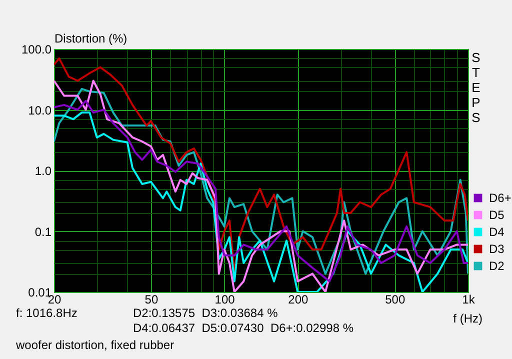 Image resolution: width=512 pixels, height=359 pixels. What do you see at coordinates (243, 328) in the screenshot?
I see `text: D4:0.06437 D5:0.07430 D6+:0.02998 %` at bounding box center [243, 328].